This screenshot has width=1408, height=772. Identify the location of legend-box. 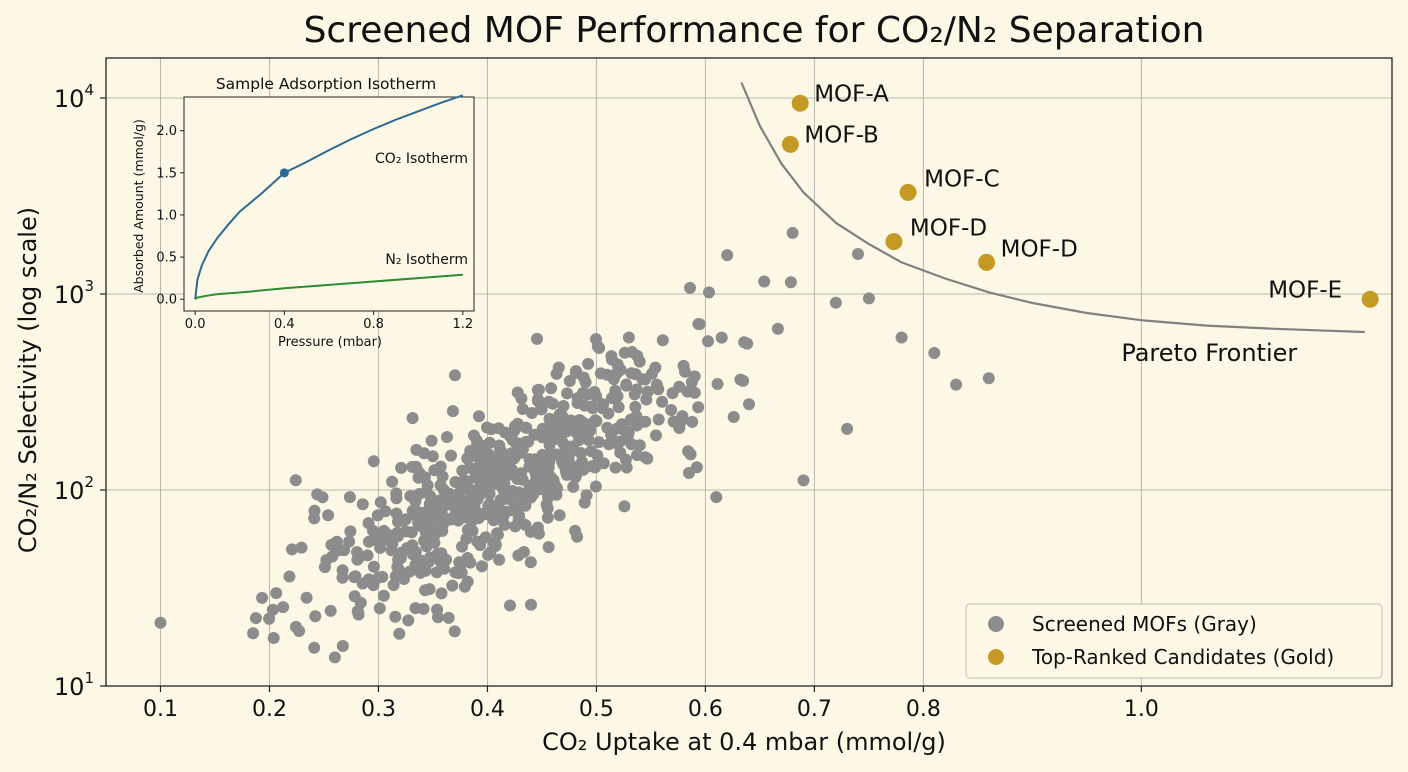
(1174, 641).